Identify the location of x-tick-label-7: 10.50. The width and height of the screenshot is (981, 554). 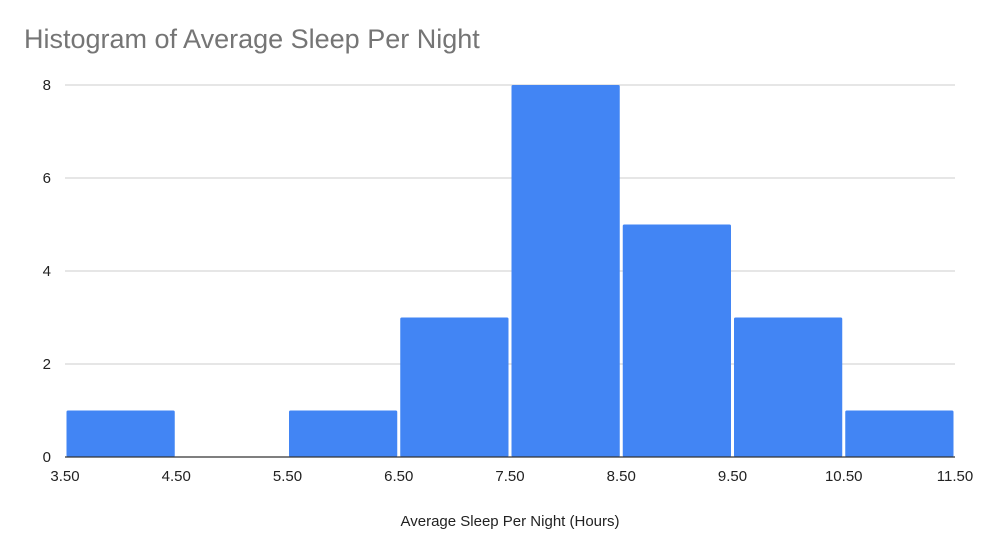
(844, 476).